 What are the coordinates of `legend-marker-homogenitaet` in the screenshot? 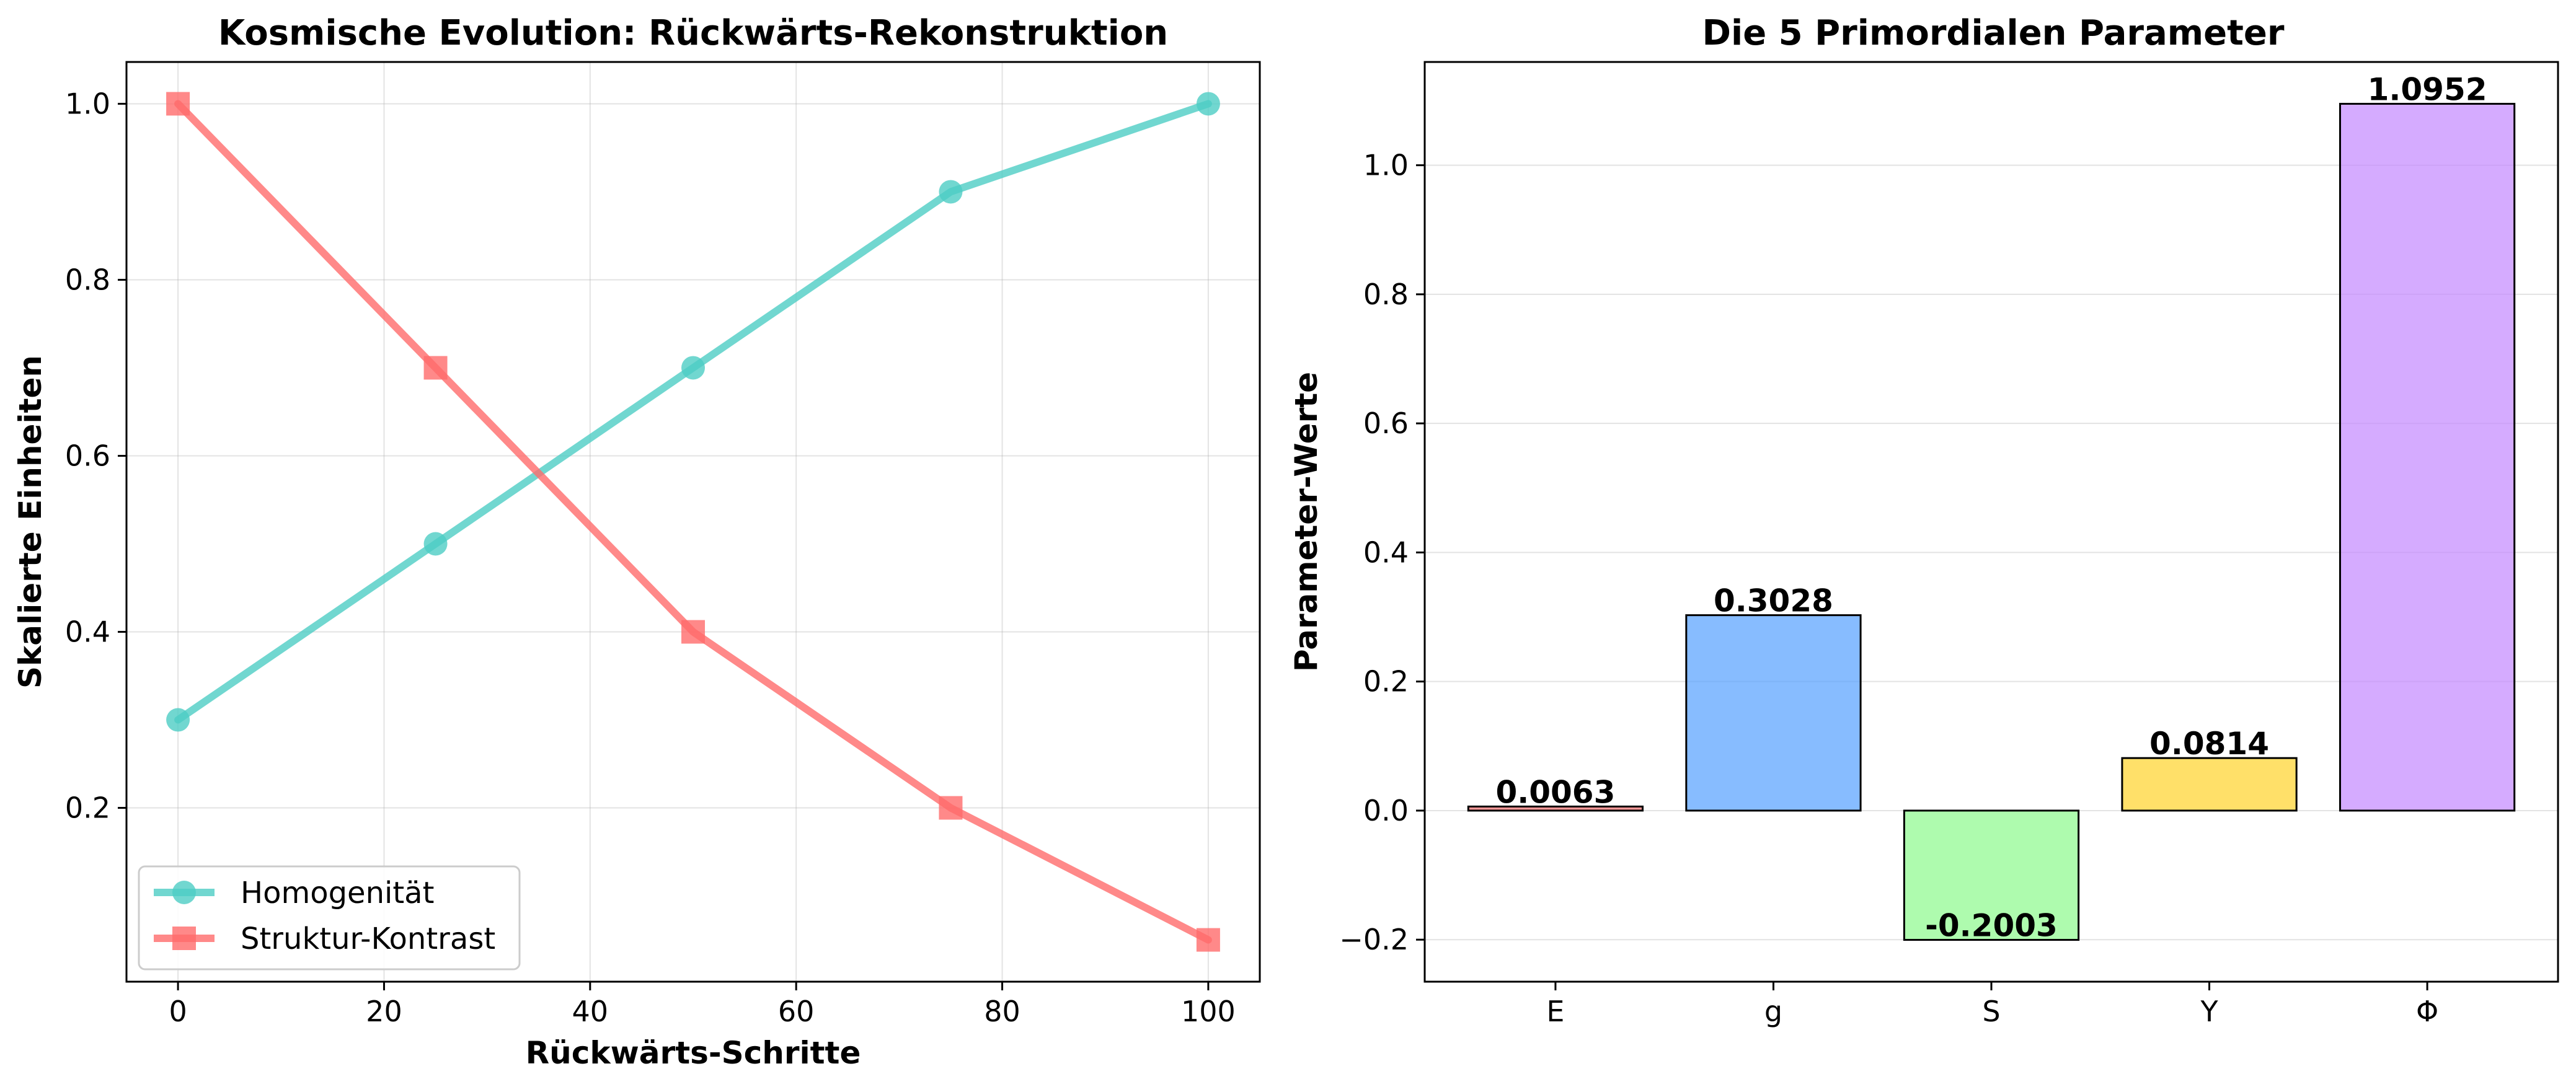 It's located at (184, 892).